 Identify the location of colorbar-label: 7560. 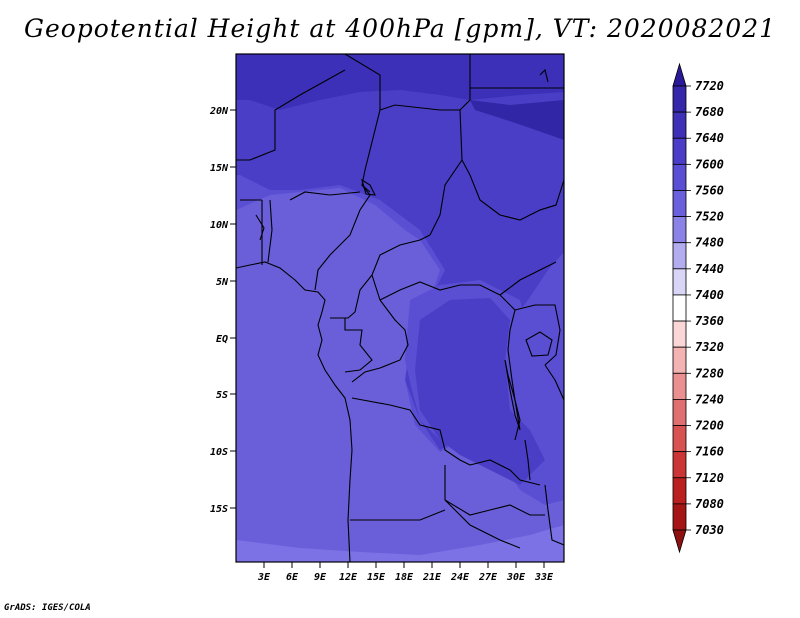
(709, 190).